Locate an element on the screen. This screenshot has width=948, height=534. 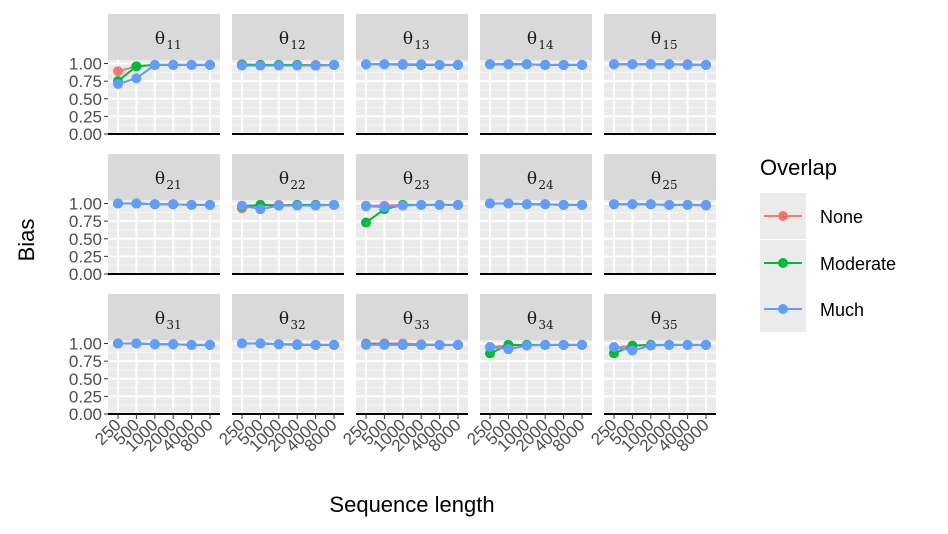
legend-label-moderate: Moderate is located at coordinates (858, 264).